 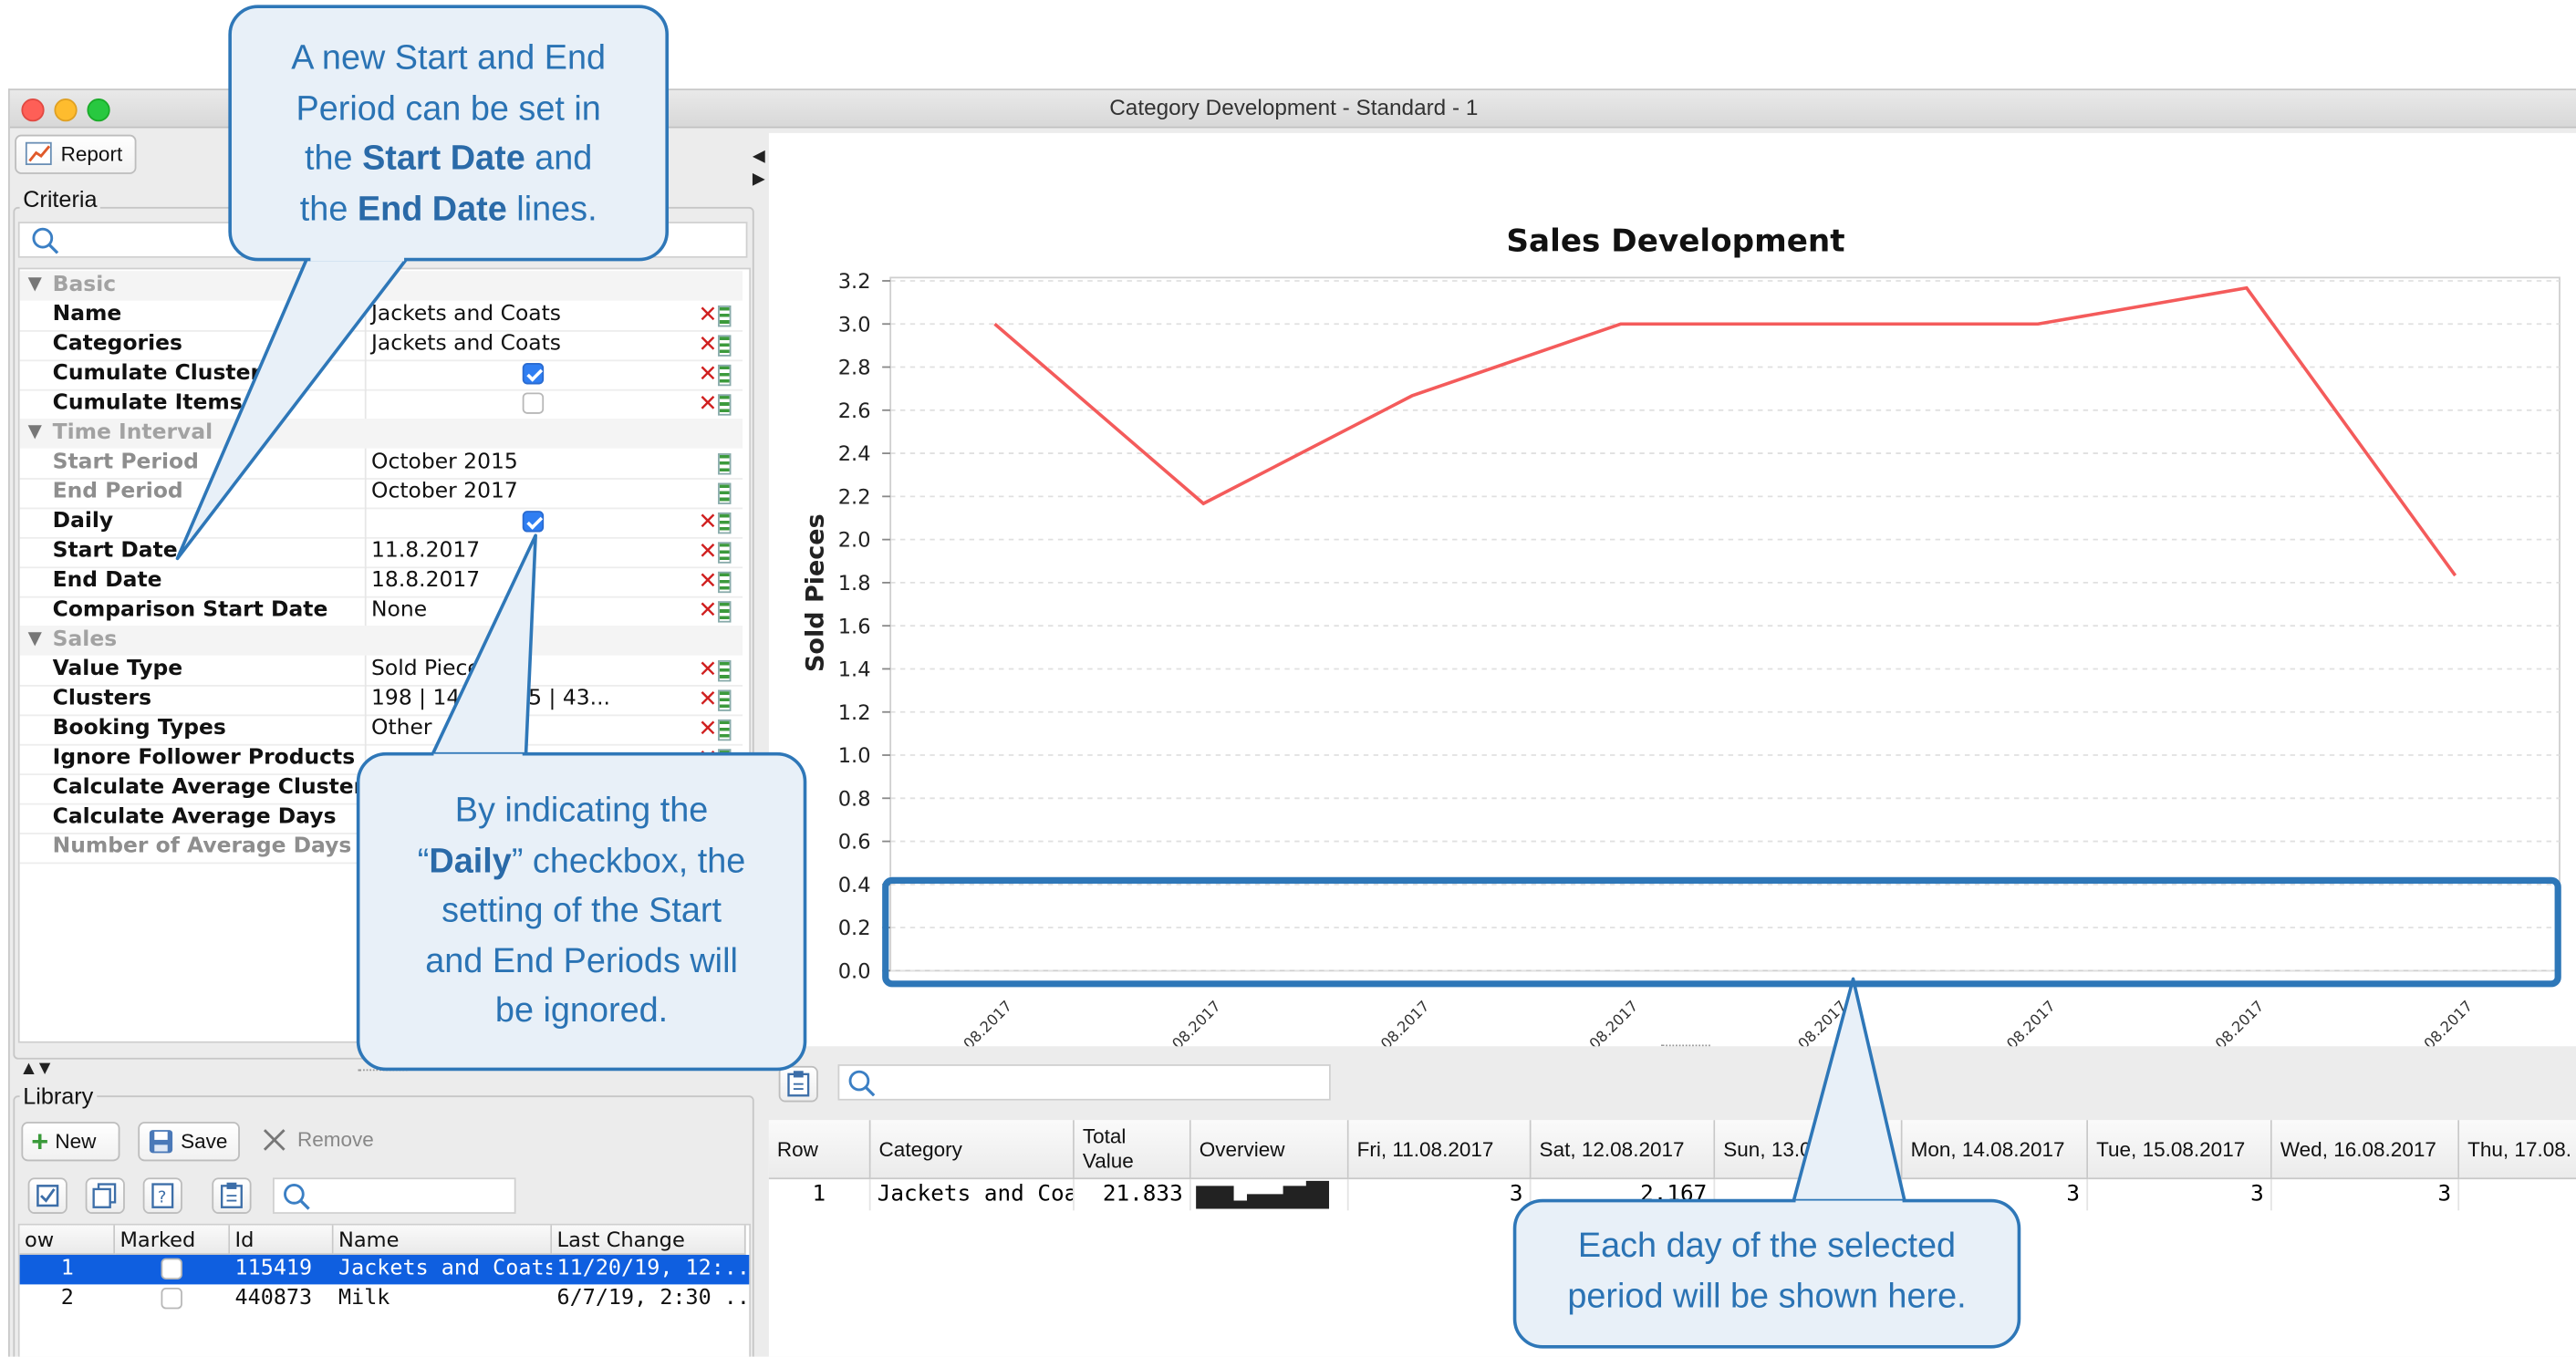 What do you see at coordinates (381, 523) in the screenshot?
I see `criteria-row-daily: Daily ✕` at bounding box center [381, 523].